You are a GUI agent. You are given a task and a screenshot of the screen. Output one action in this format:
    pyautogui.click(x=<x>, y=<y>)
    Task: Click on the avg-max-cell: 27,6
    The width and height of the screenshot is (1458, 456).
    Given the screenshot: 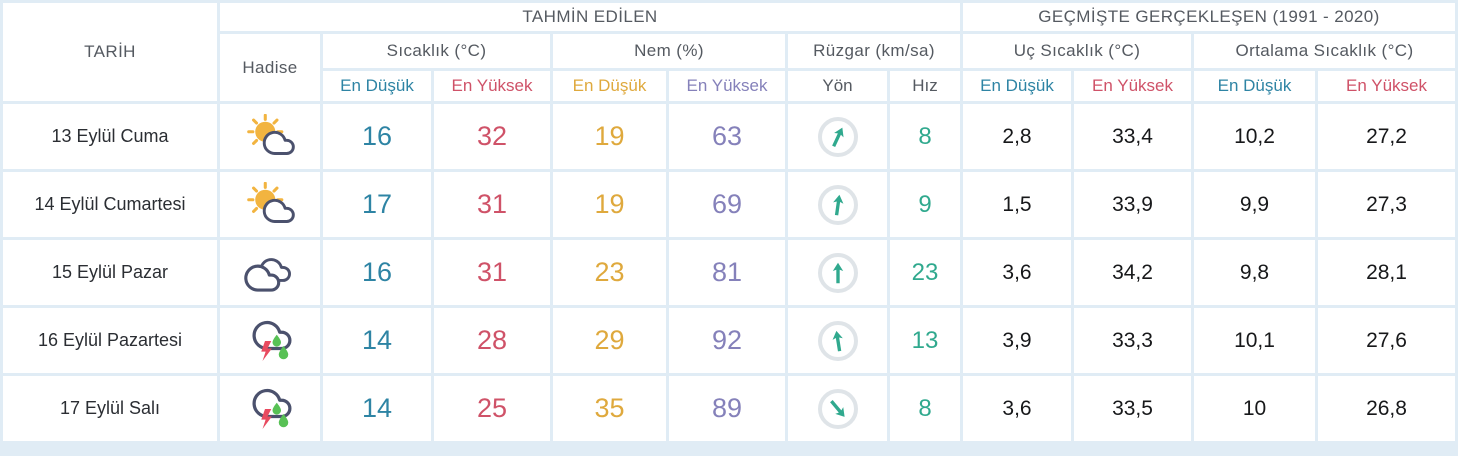 What is the action you would take?
    pyautogui.click(x=1386, y=340)
    